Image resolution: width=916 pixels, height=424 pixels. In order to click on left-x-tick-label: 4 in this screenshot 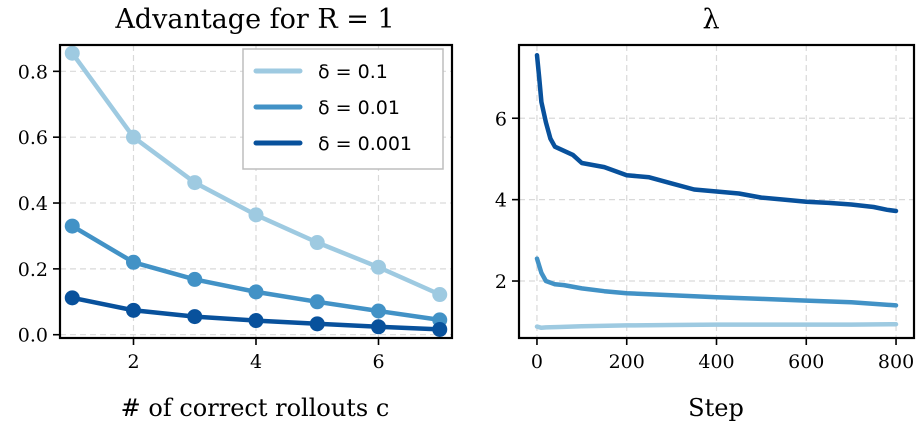, I will do `click(256, 362)`.